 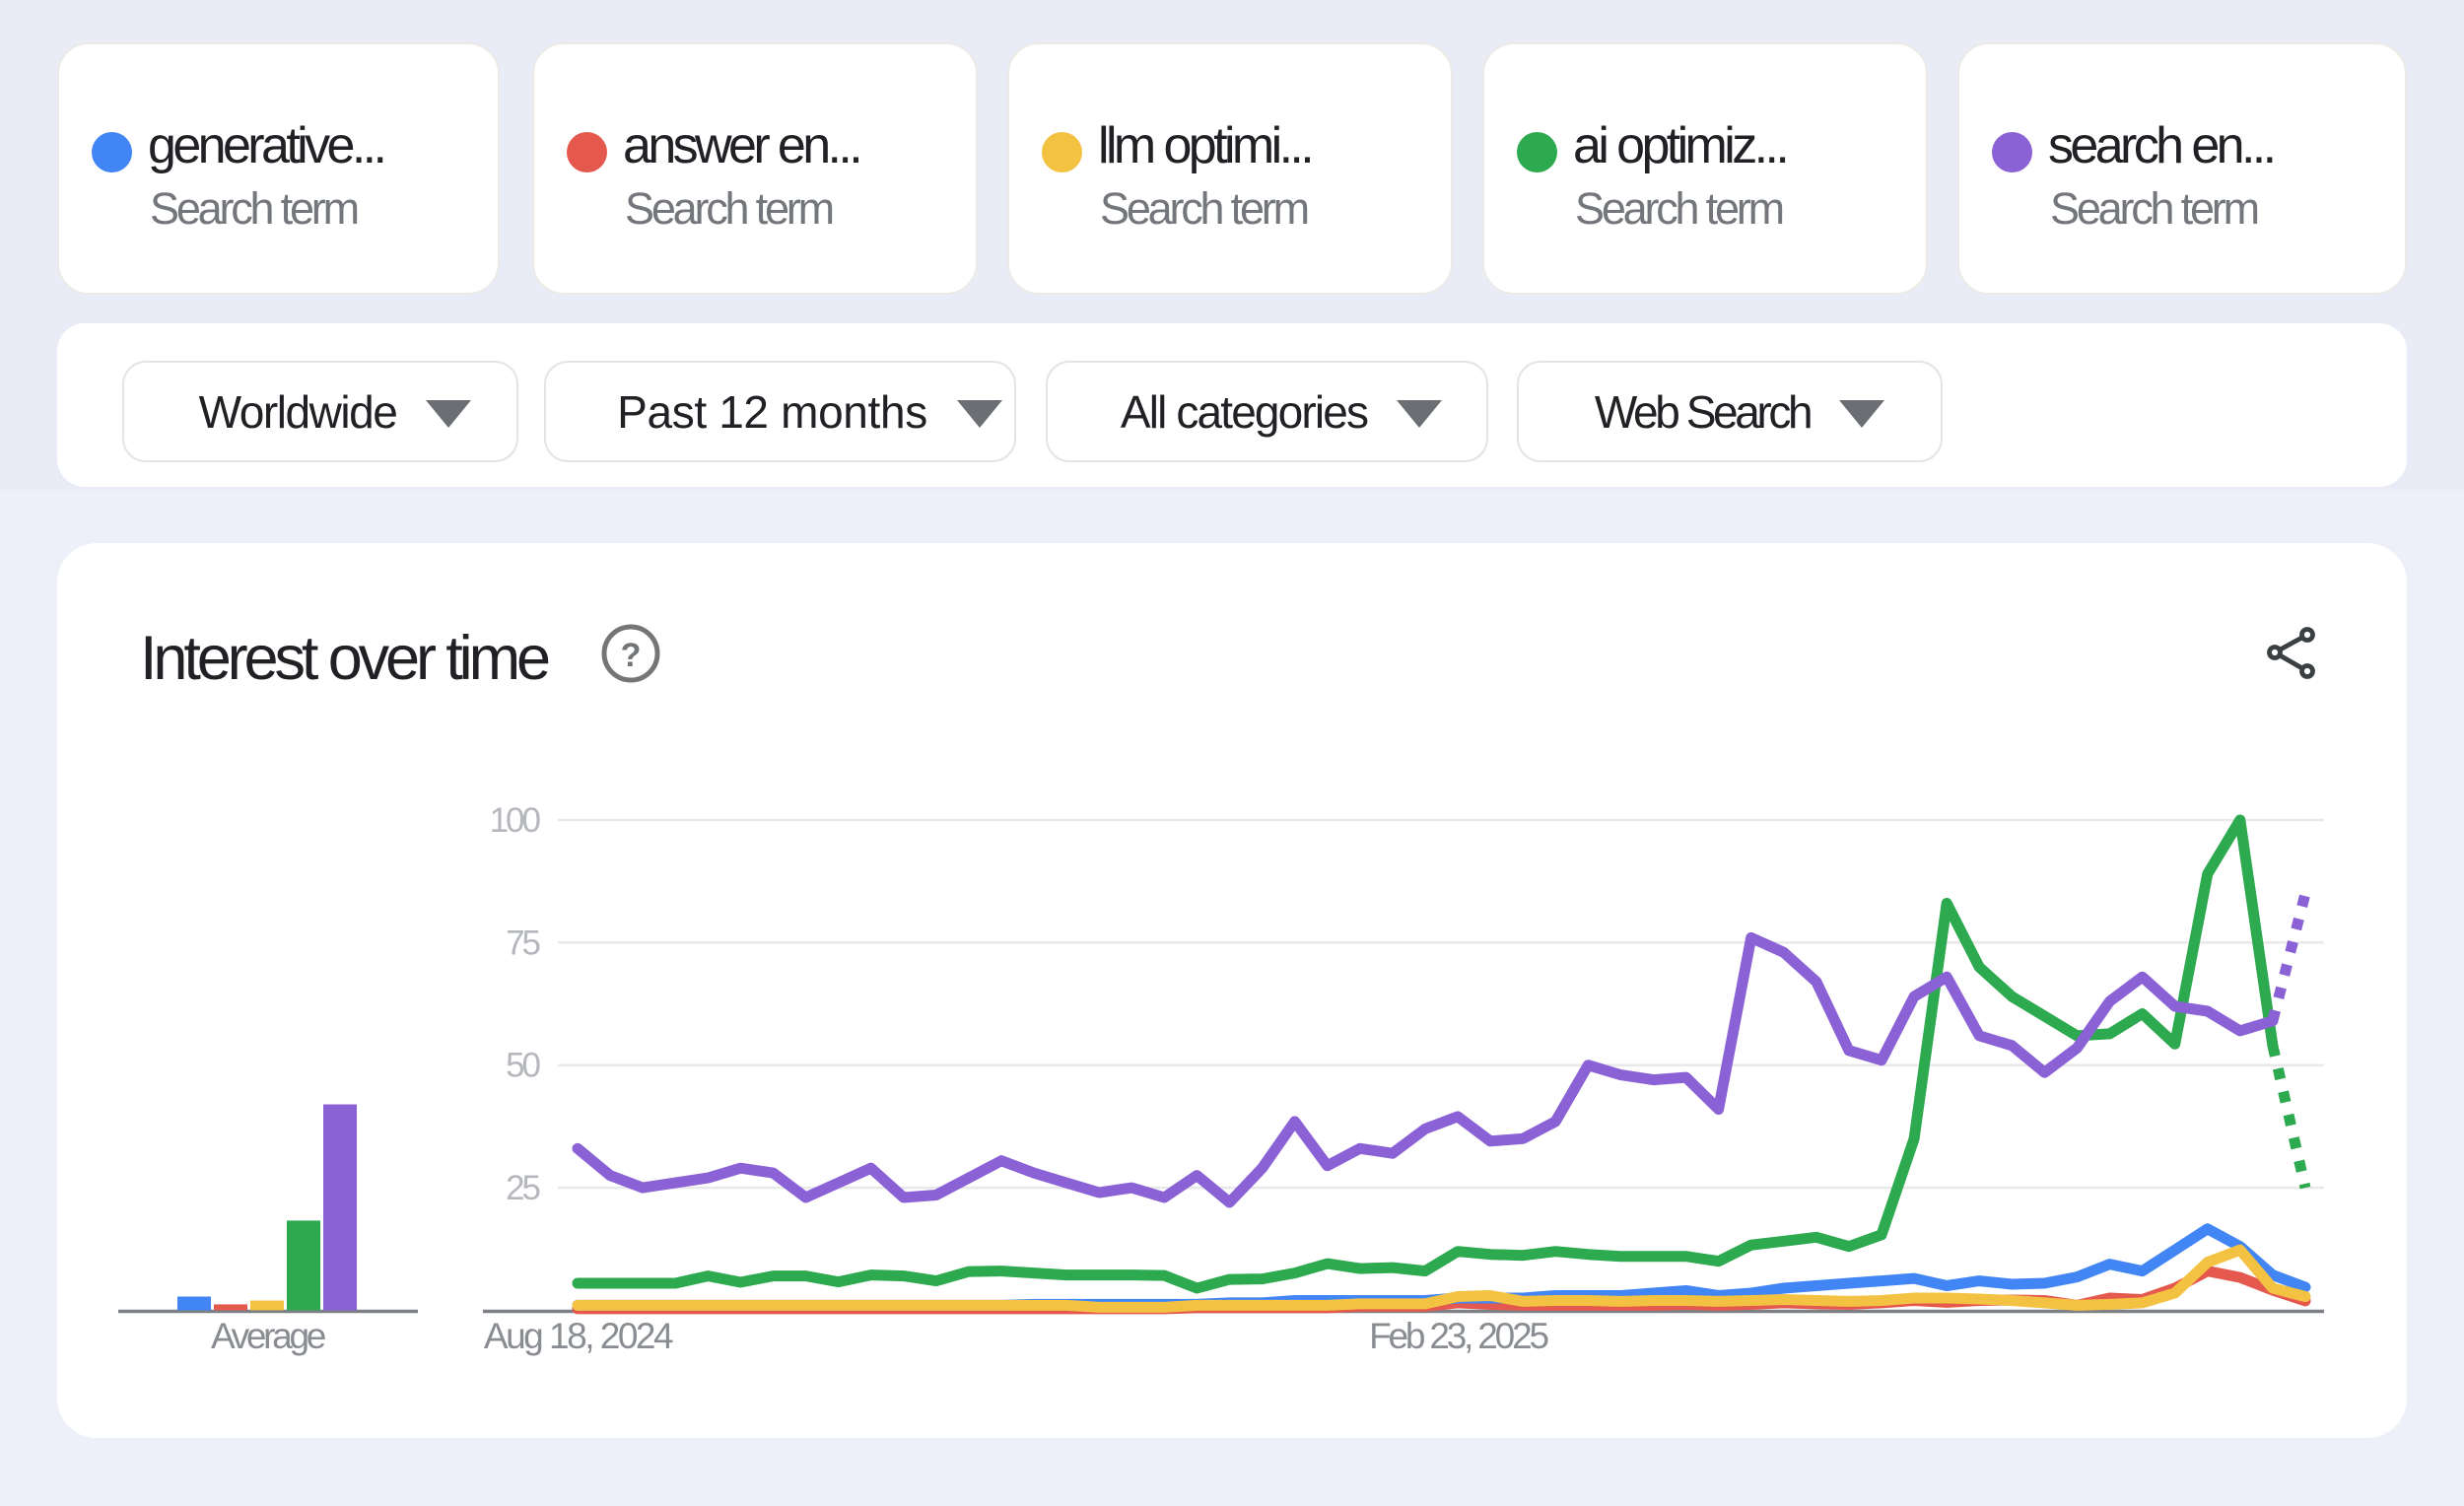 I want to click on svg-text: 75, so click(x=522, y=943).